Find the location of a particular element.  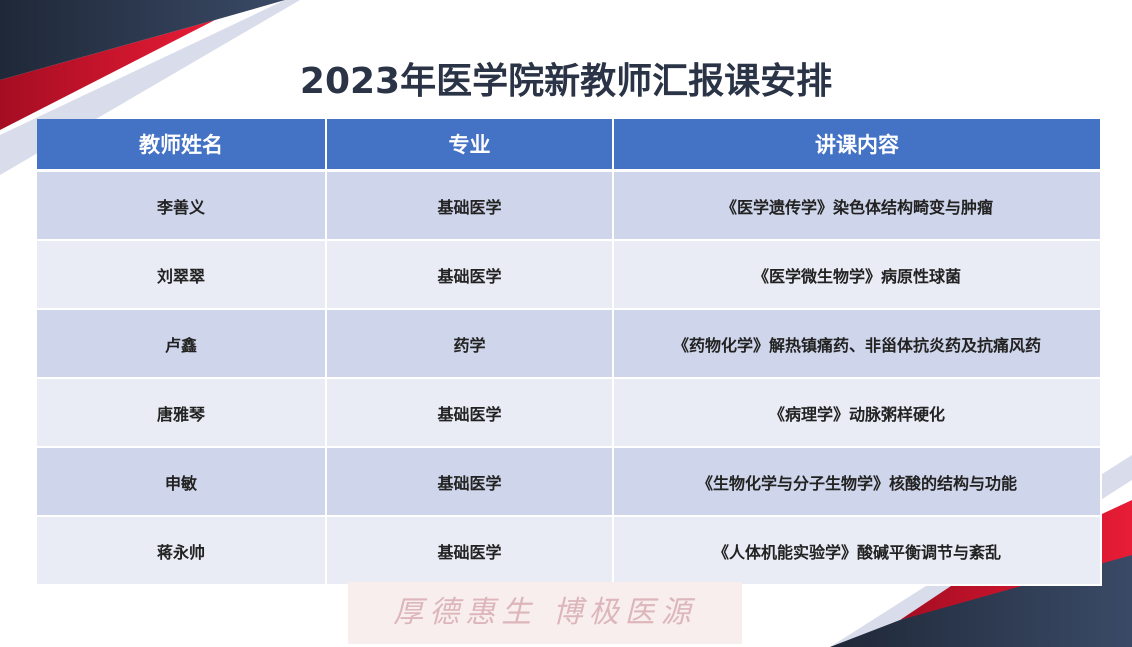

lecture-topic-cell: 《药物化学》解热镇痛药、非甾体抗炎药及抗痛风药 is located at coordinates (857, 344).